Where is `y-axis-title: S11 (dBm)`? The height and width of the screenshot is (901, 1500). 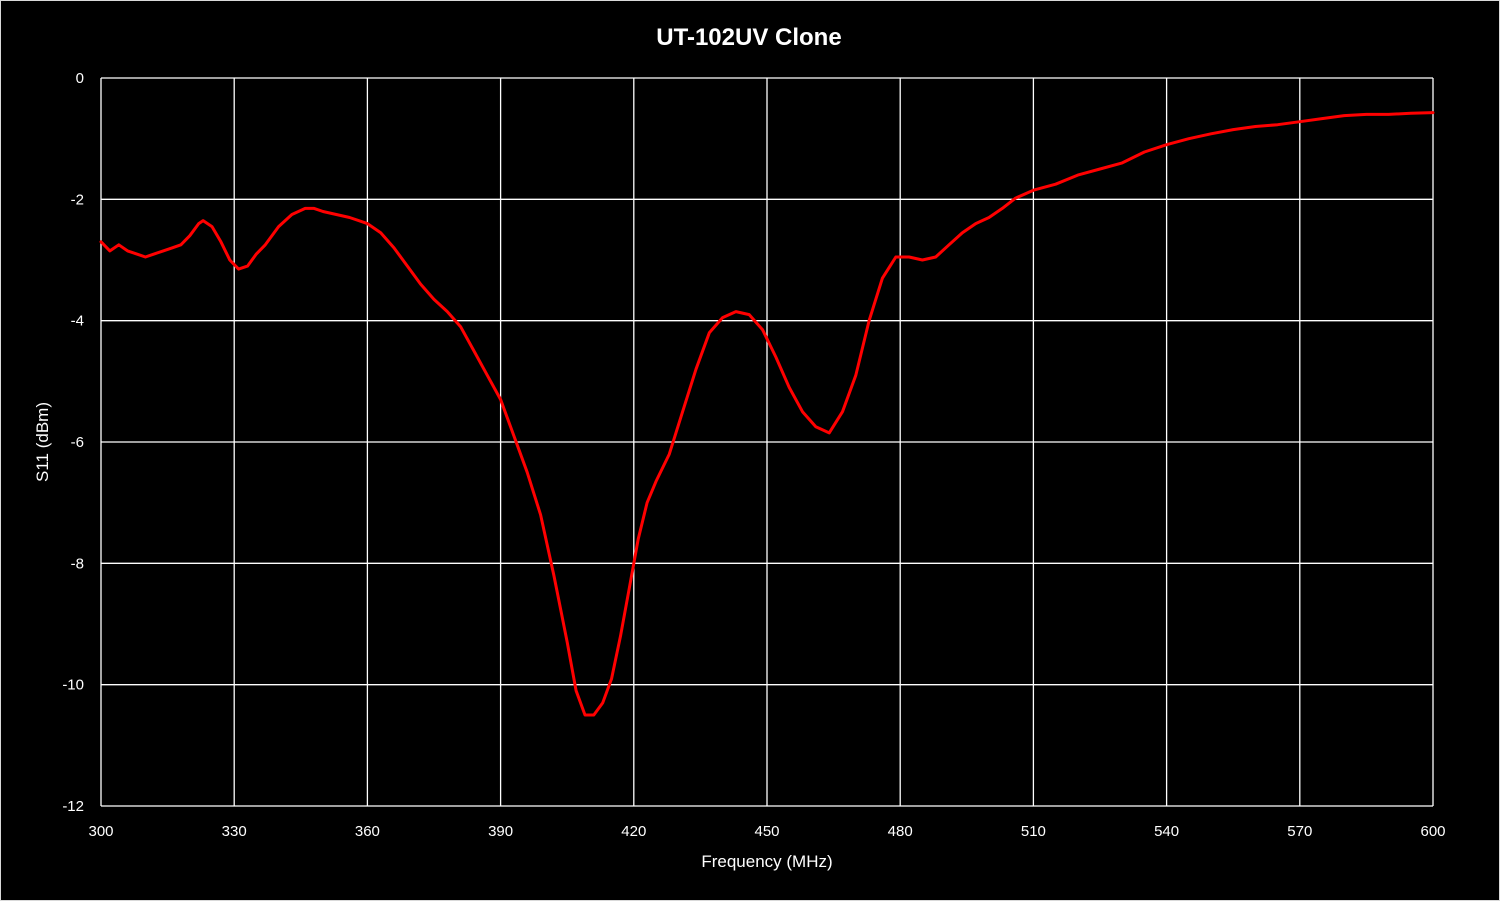
y-axis-title: S11 (dBm) is located at coordinates (42, 442).